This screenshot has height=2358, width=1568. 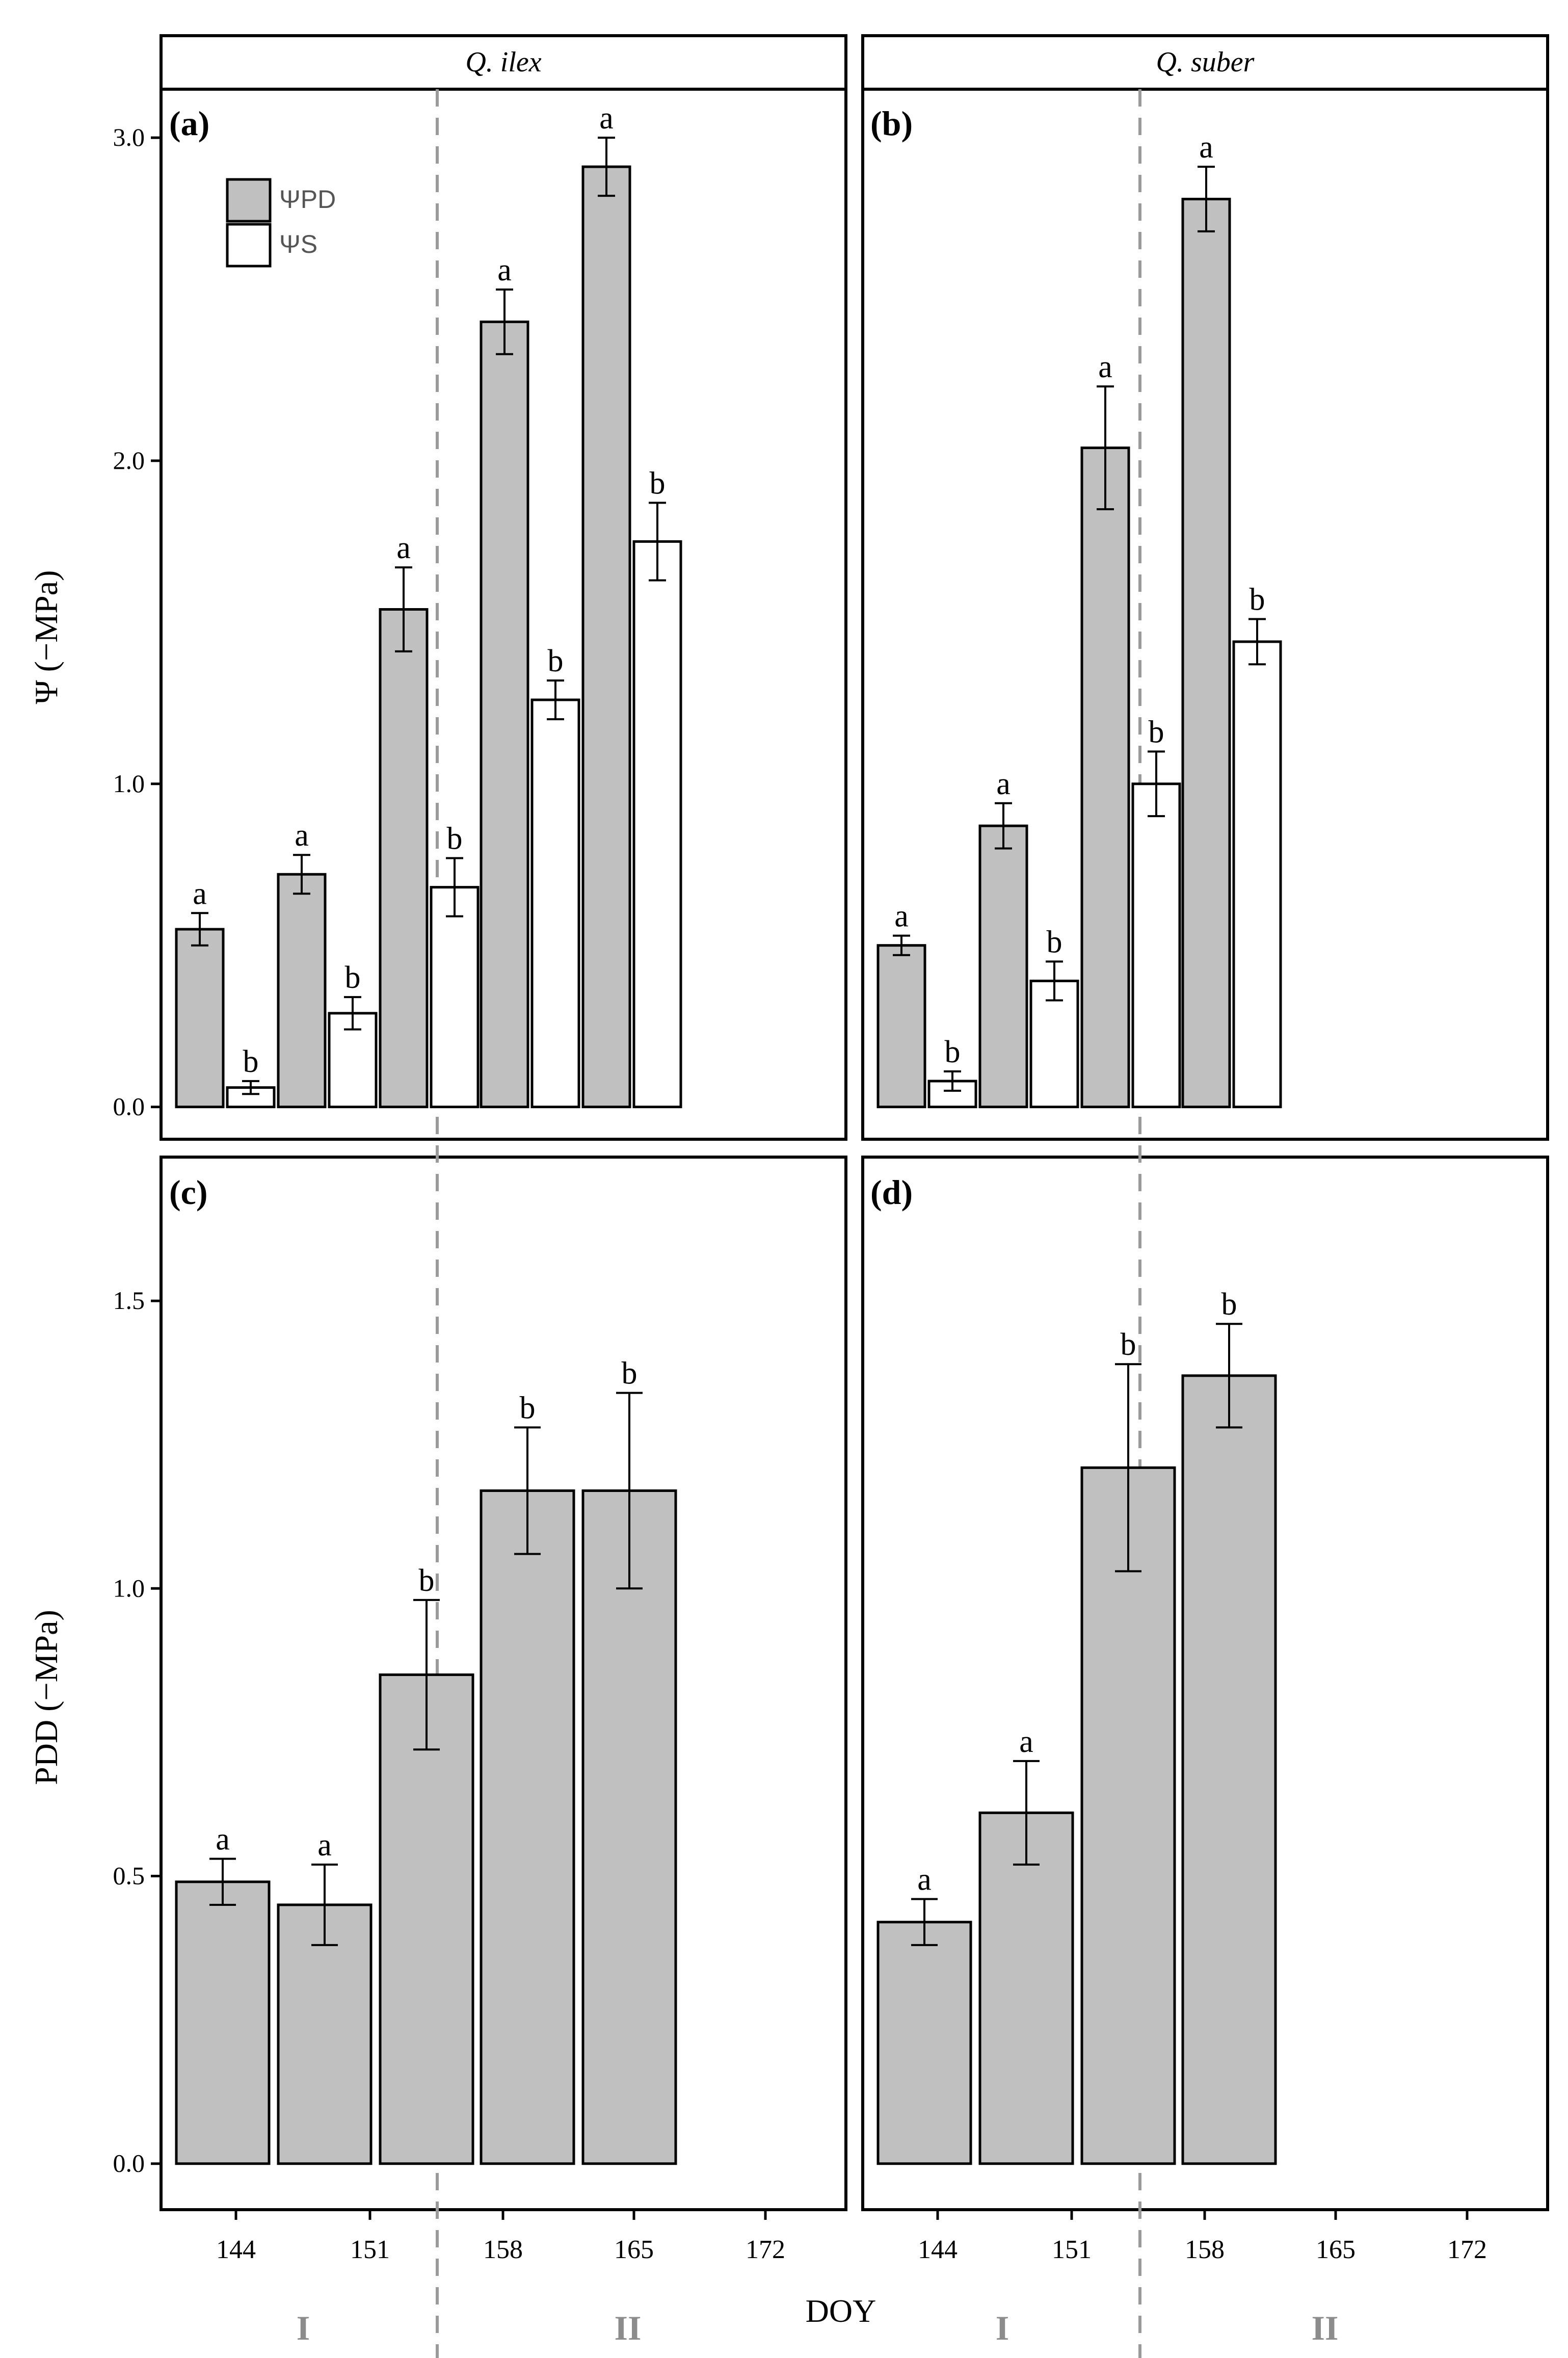 What do you see at coordinates (1054, 942) in the screenshot?
I see `significance-letter-b-1-151: b` at bounding box center [1054, 942].